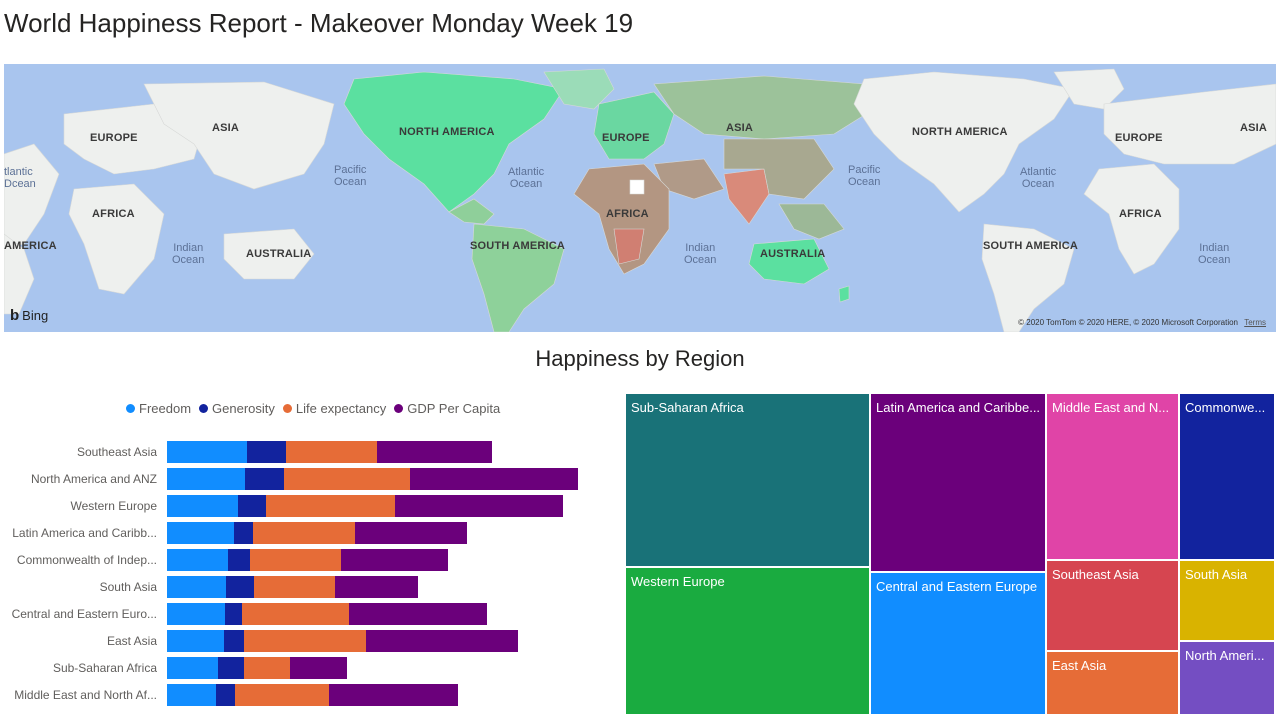  I want to click on map-label-asia: ASIA, so click(226, 128).